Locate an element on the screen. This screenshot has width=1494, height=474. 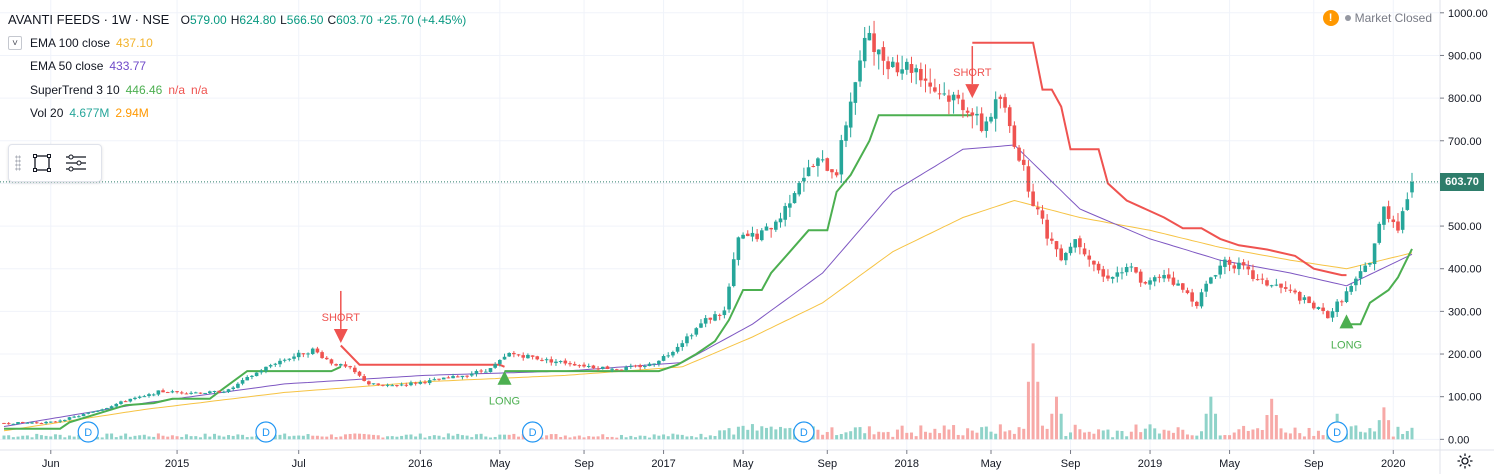
warning-icon: ! is located at coordinates (1330, 18).